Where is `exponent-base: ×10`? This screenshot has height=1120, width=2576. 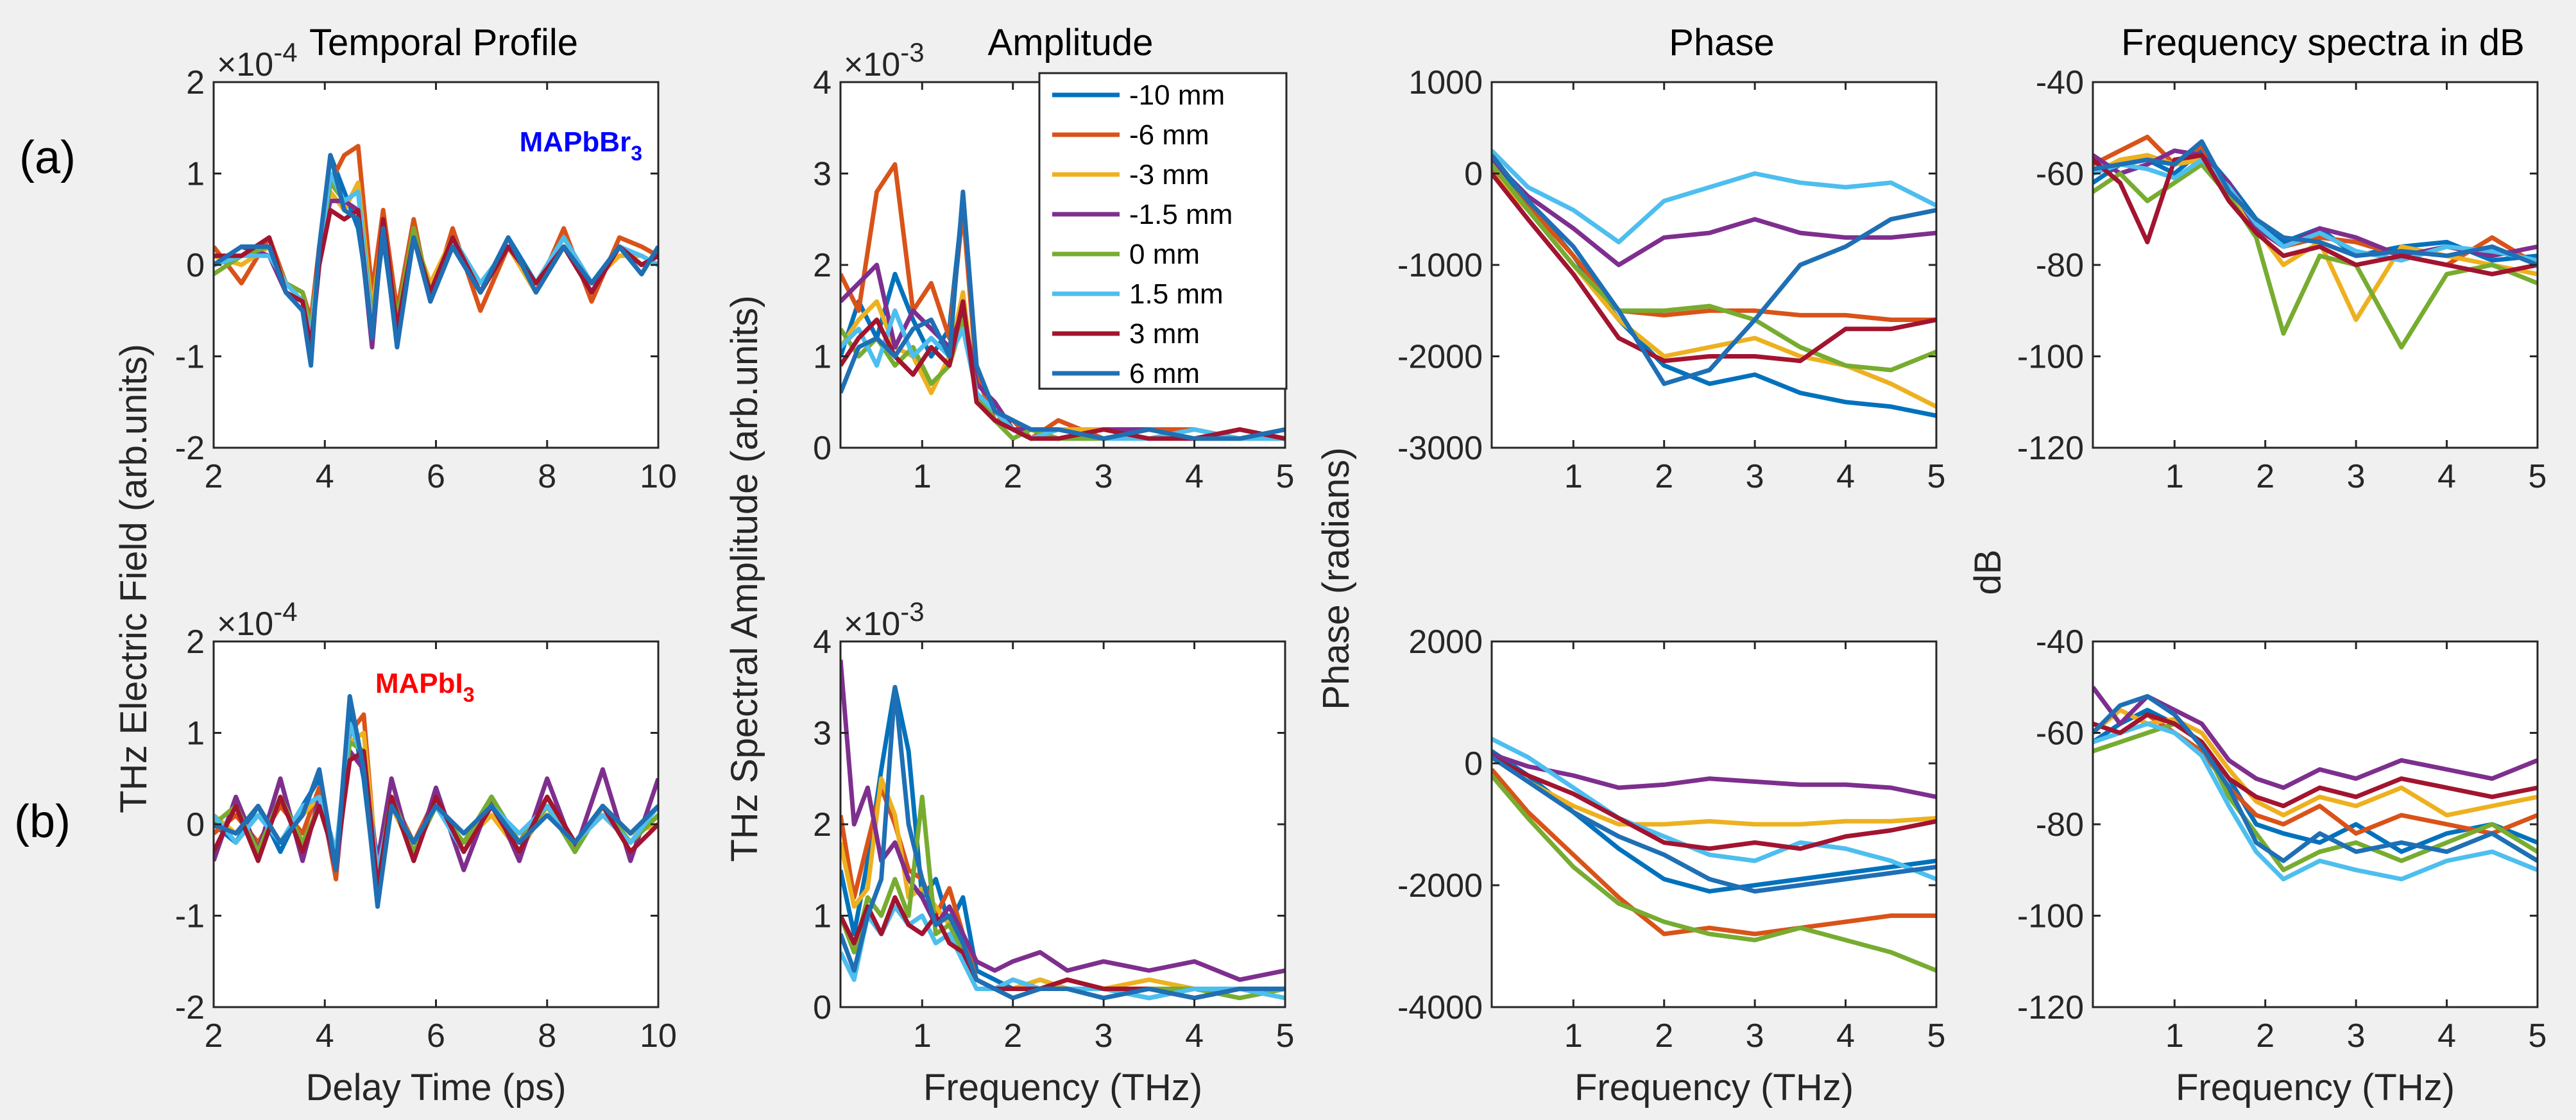
exponent-base: ×10 is located at coordinates (245, 64).